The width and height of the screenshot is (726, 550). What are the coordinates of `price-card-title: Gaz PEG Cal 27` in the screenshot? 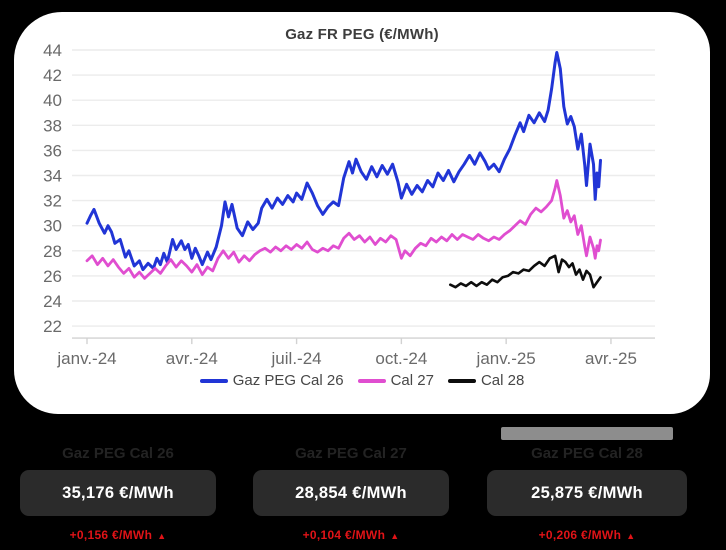 It's located at (351, 453).